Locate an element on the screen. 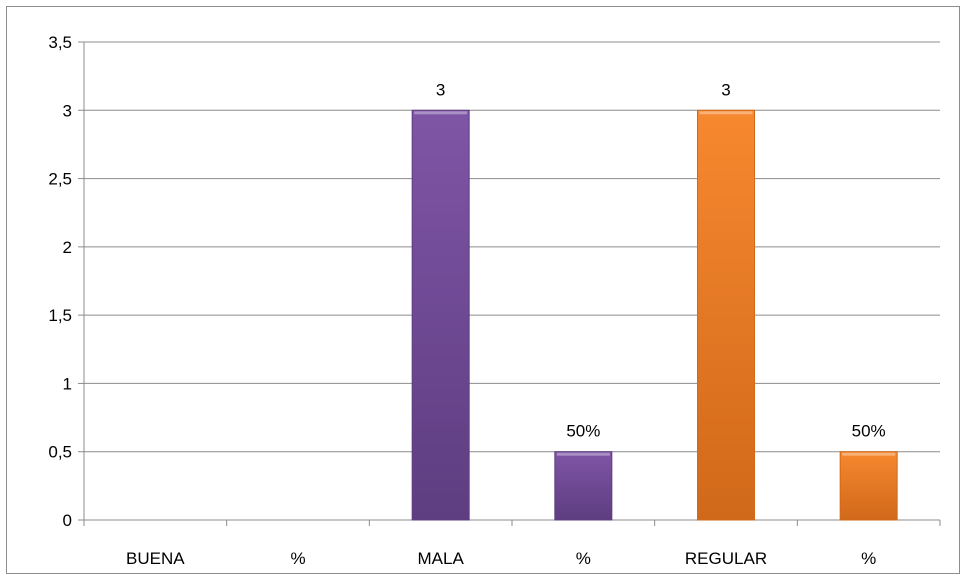 The width and height of the screenshot is (966, 580). x-category-label: REGULAR is located at coordinates (726, 558).